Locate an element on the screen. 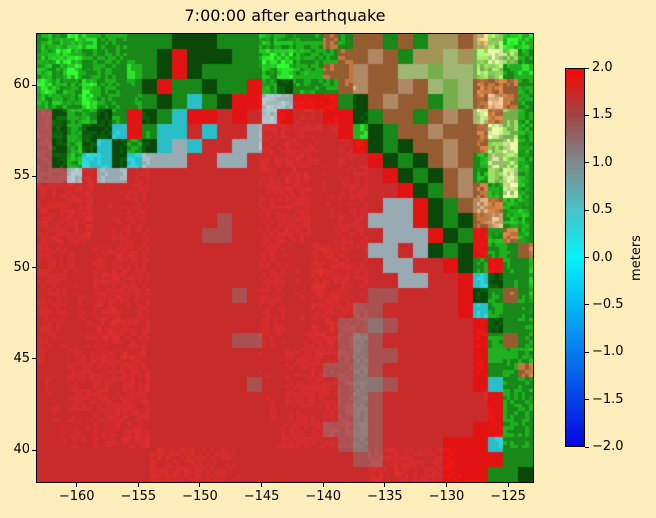 The image size is (656, 518). x-axis-tick-label: −155 is located at coordinates (138, 496).